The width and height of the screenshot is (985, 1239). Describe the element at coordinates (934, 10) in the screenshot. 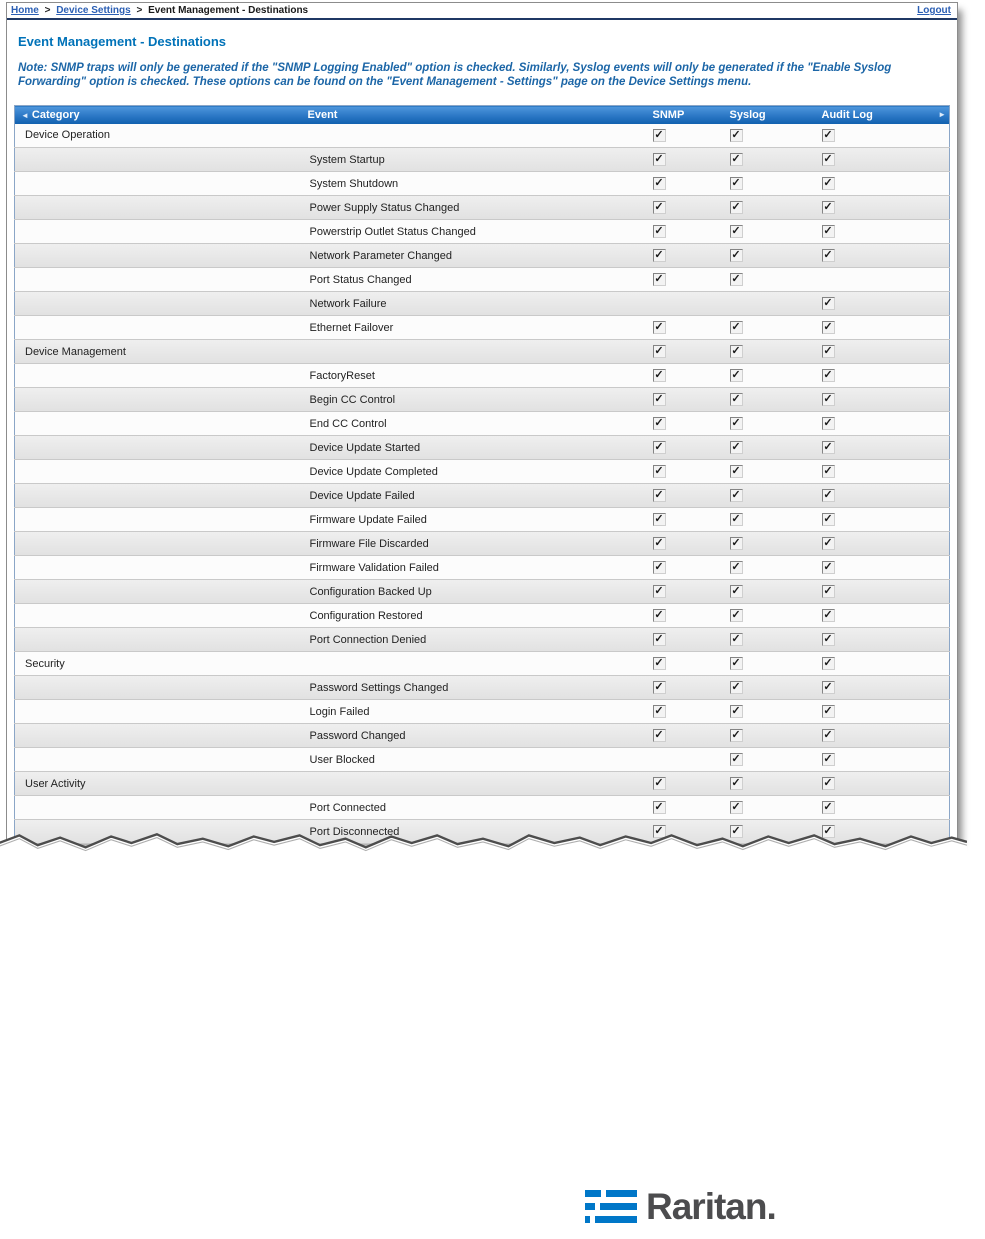

I see `logout-link: Logout` at that location.